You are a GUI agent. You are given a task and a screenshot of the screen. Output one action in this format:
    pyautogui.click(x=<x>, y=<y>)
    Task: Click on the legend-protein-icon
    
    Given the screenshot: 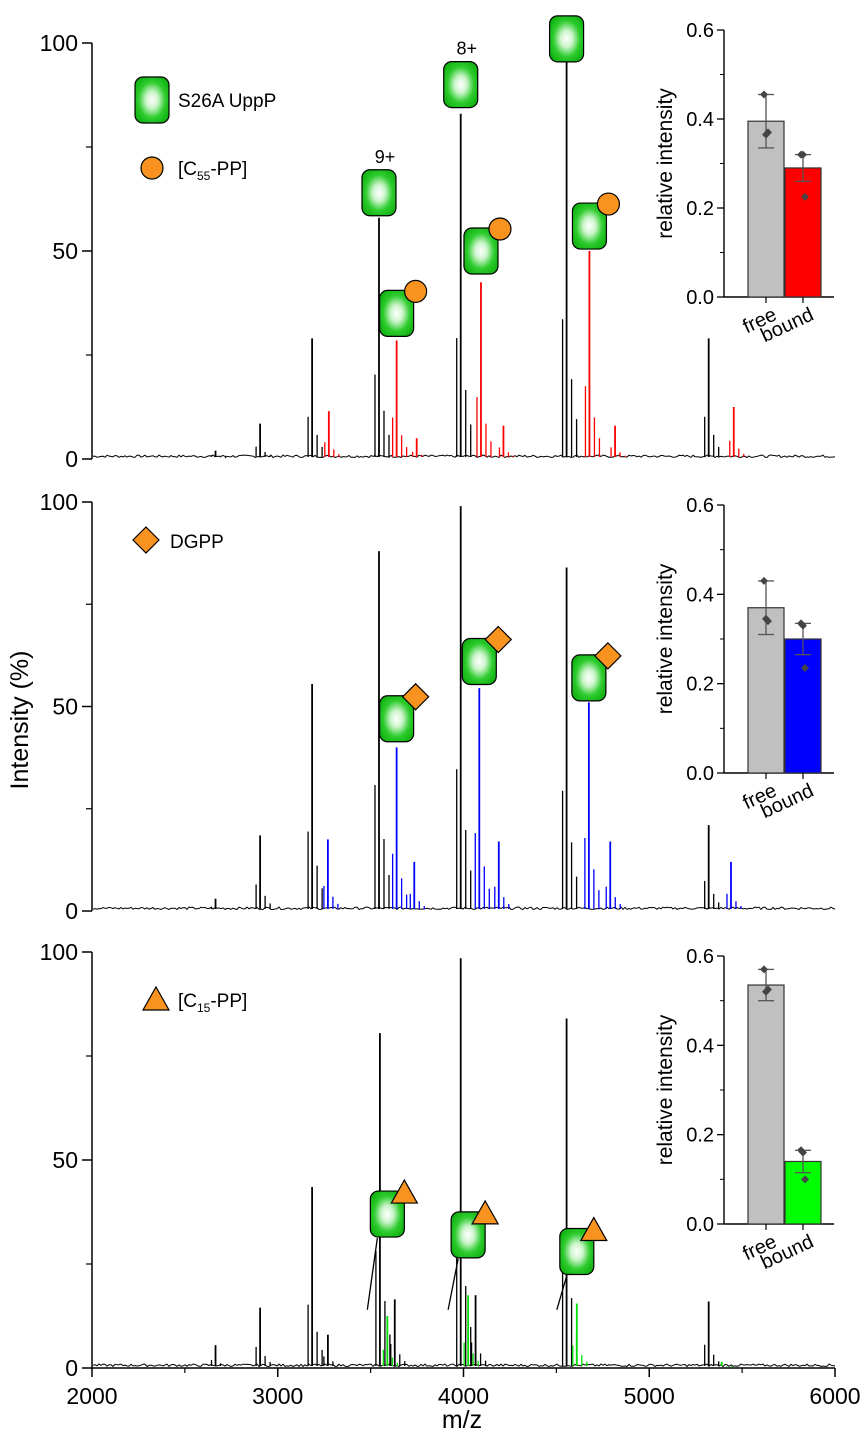 What is the action you would take?
    pyautogui.click(x=152, y=100)
    